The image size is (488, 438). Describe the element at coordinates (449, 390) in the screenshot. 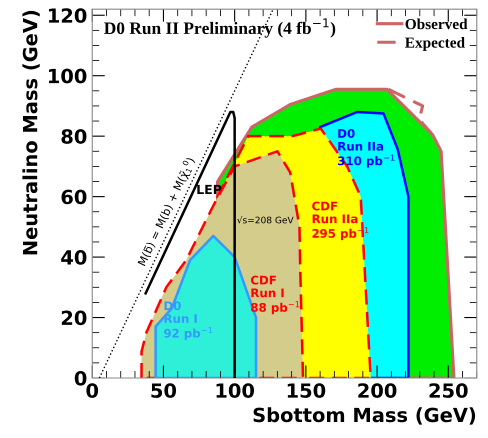

I see `x-tick-label: 250` at that location.